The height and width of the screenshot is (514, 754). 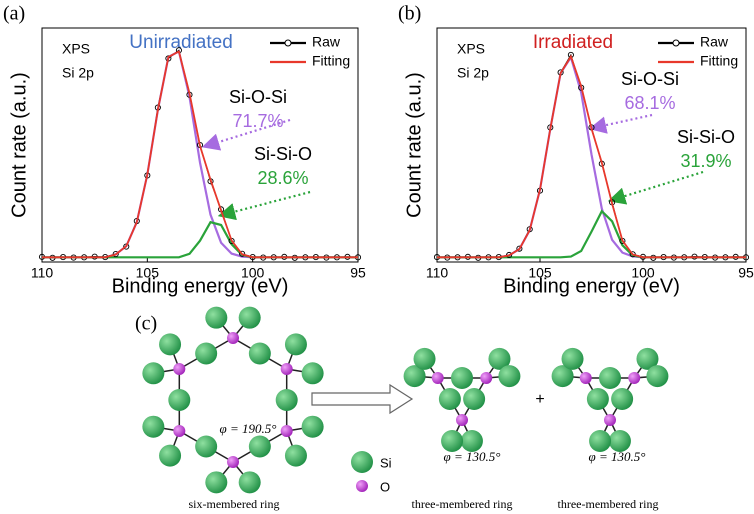 What do you see at coordinates (257, 121) in the screenshot?
I see `component-share: 71.7%` at bounding box center [257, 121].